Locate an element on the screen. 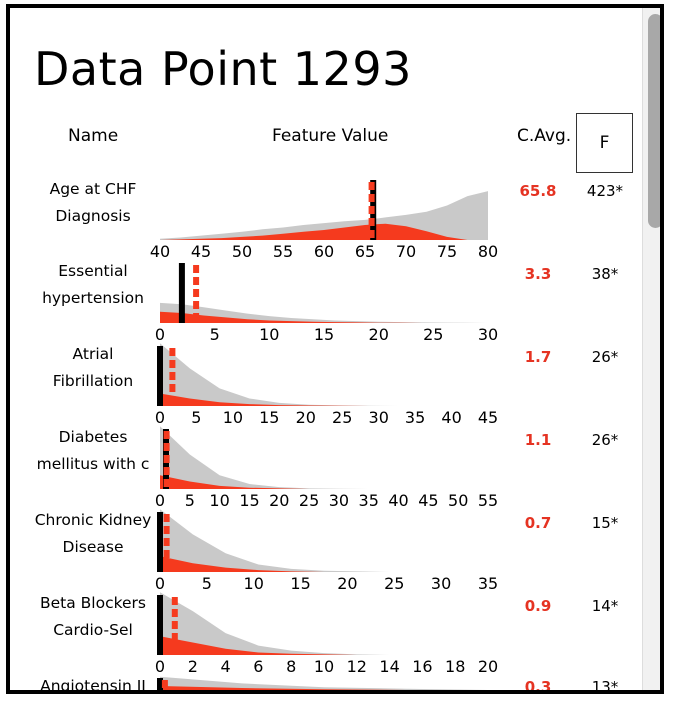  feature-name-atrial-fibrillation: Atrial Fibrillation is located at coordinates (93, 367).